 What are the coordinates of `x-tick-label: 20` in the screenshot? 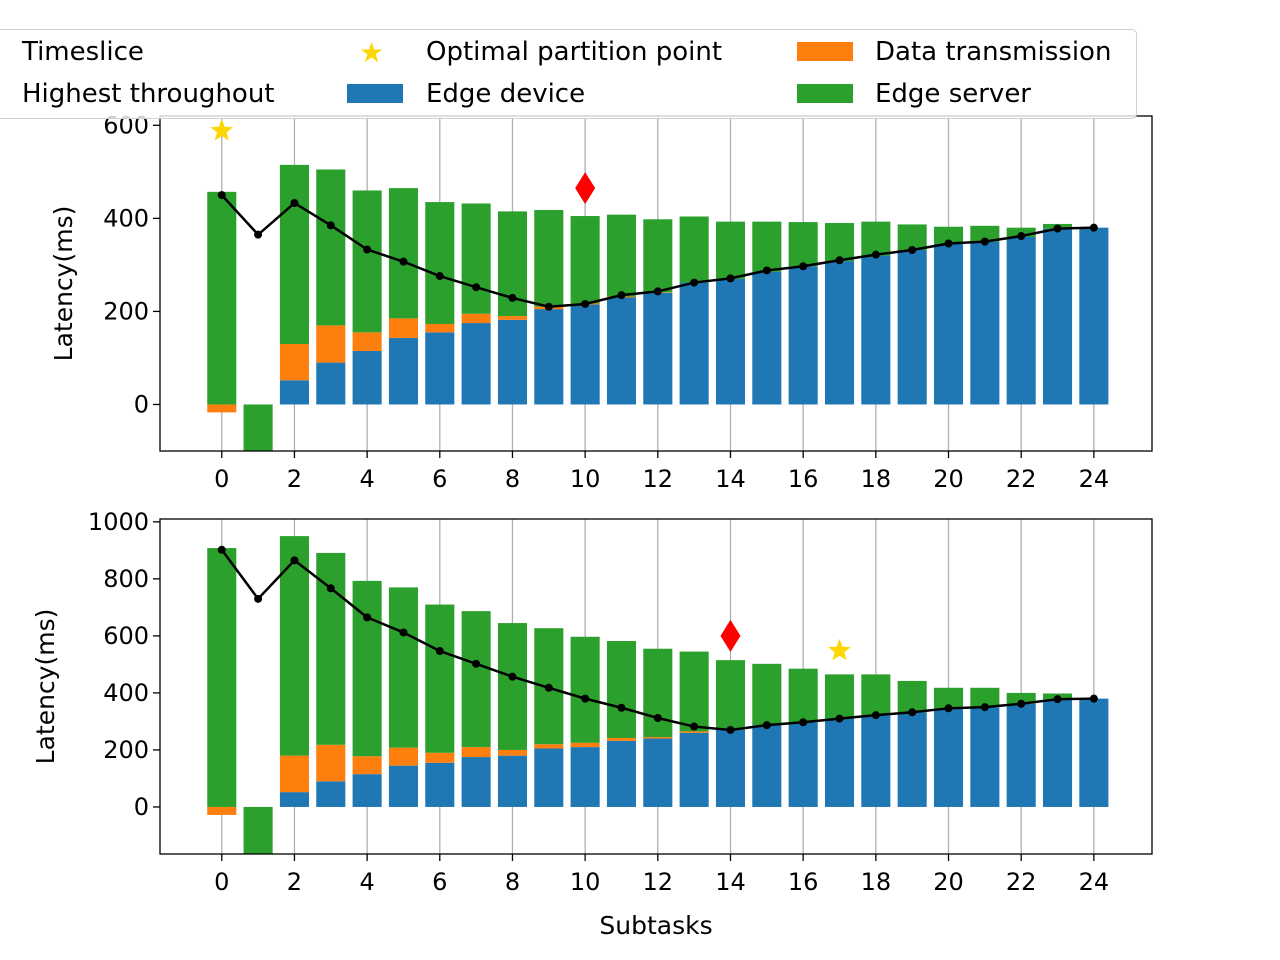 It's located at (948, 479).